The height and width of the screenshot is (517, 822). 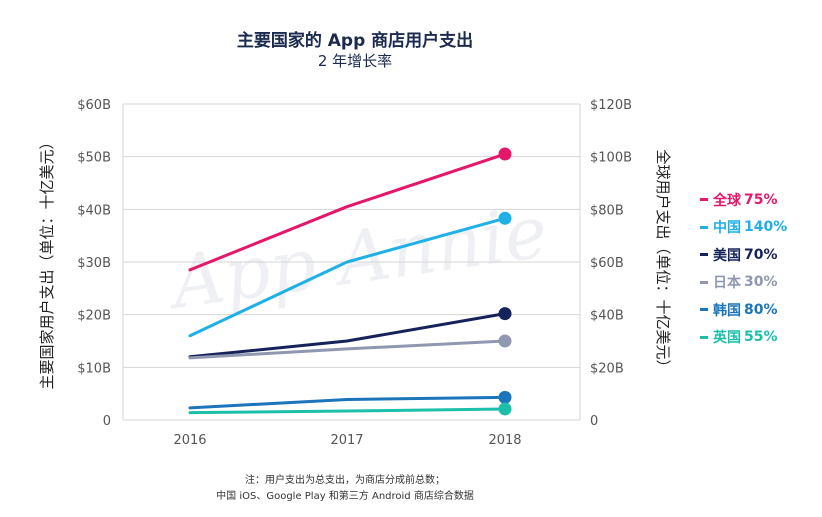 I want to click on left-tick-label: $20B, so click(x=94, y=316).